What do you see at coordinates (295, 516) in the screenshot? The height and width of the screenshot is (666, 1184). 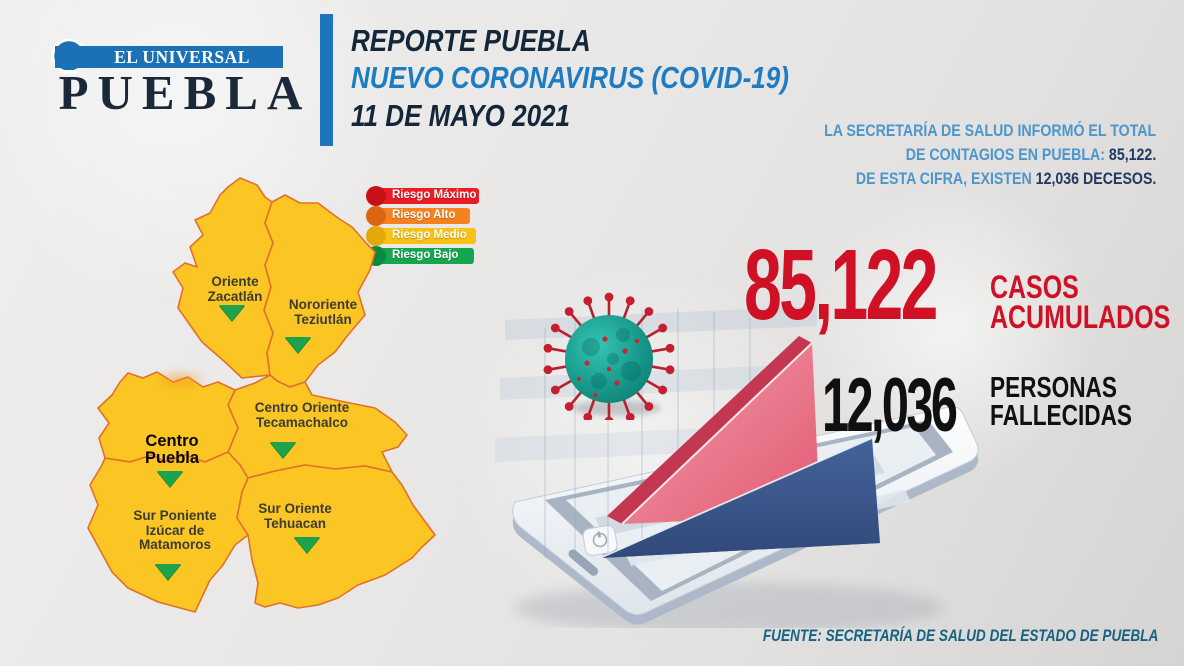 I see `region-label-sur-oriente-tehuacan: Sur Oriente Tehuacan` at bounding box center [295, 516].